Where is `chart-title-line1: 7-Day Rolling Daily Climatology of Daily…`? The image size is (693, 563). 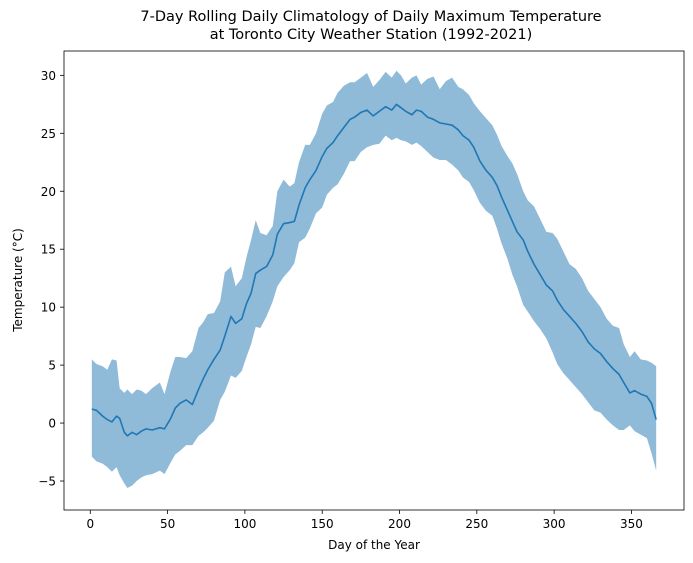 chart-title-line1: 7-Day Rolling Daily Climatology of Daily… is located at coordinates (370, 17).